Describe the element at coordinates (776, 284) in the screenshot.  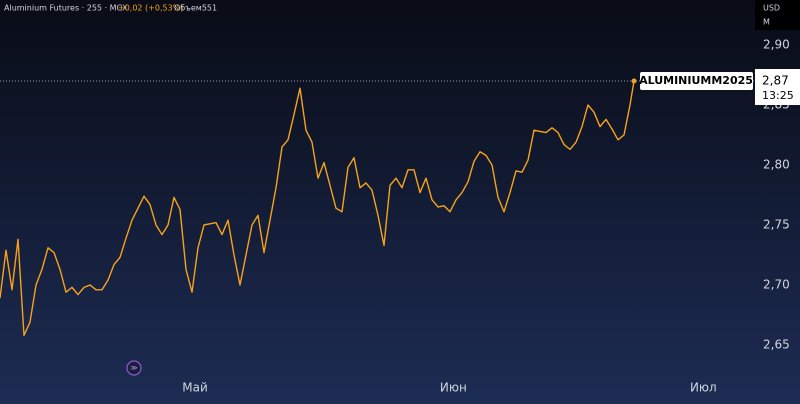
I see `y-tick-label: 2,70` at that location.